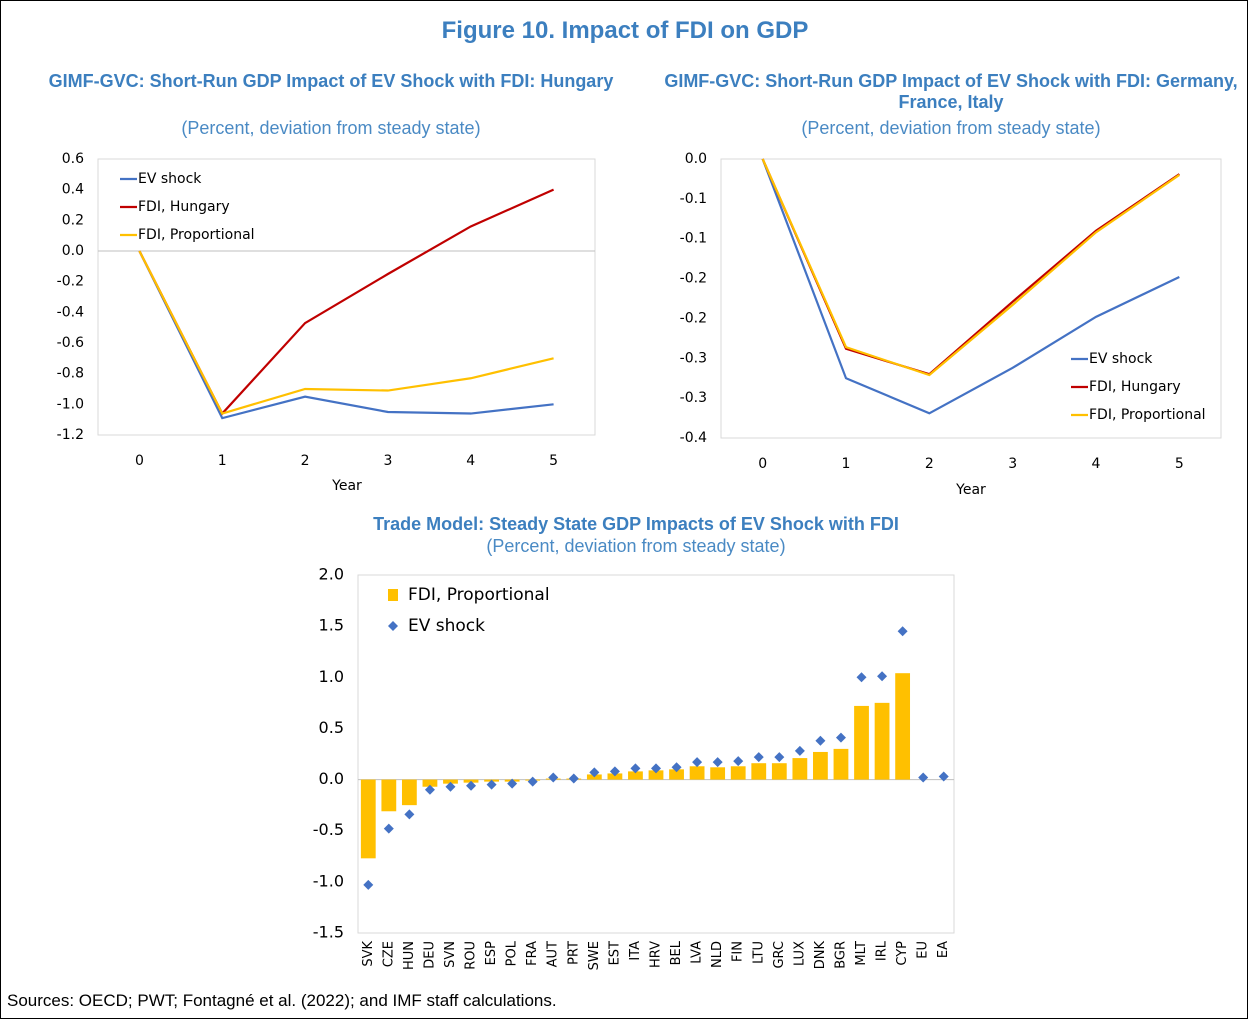  What do you see at coordinates (693, 358) in the screenshot?
I see `y-tick-label: -0.3` at bounding box center [693, 358].